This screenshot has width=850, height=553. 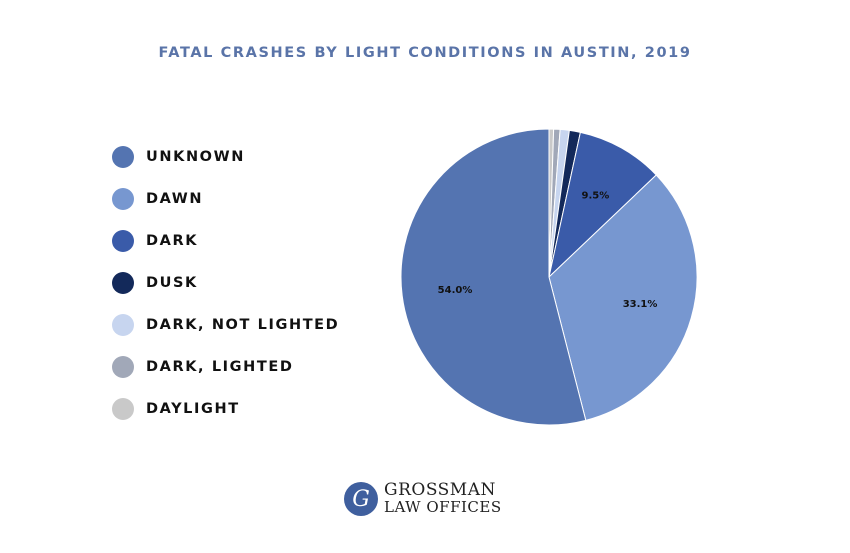 I want to click on legend-item: DAYLIGHT, so click(x=225, y=409).